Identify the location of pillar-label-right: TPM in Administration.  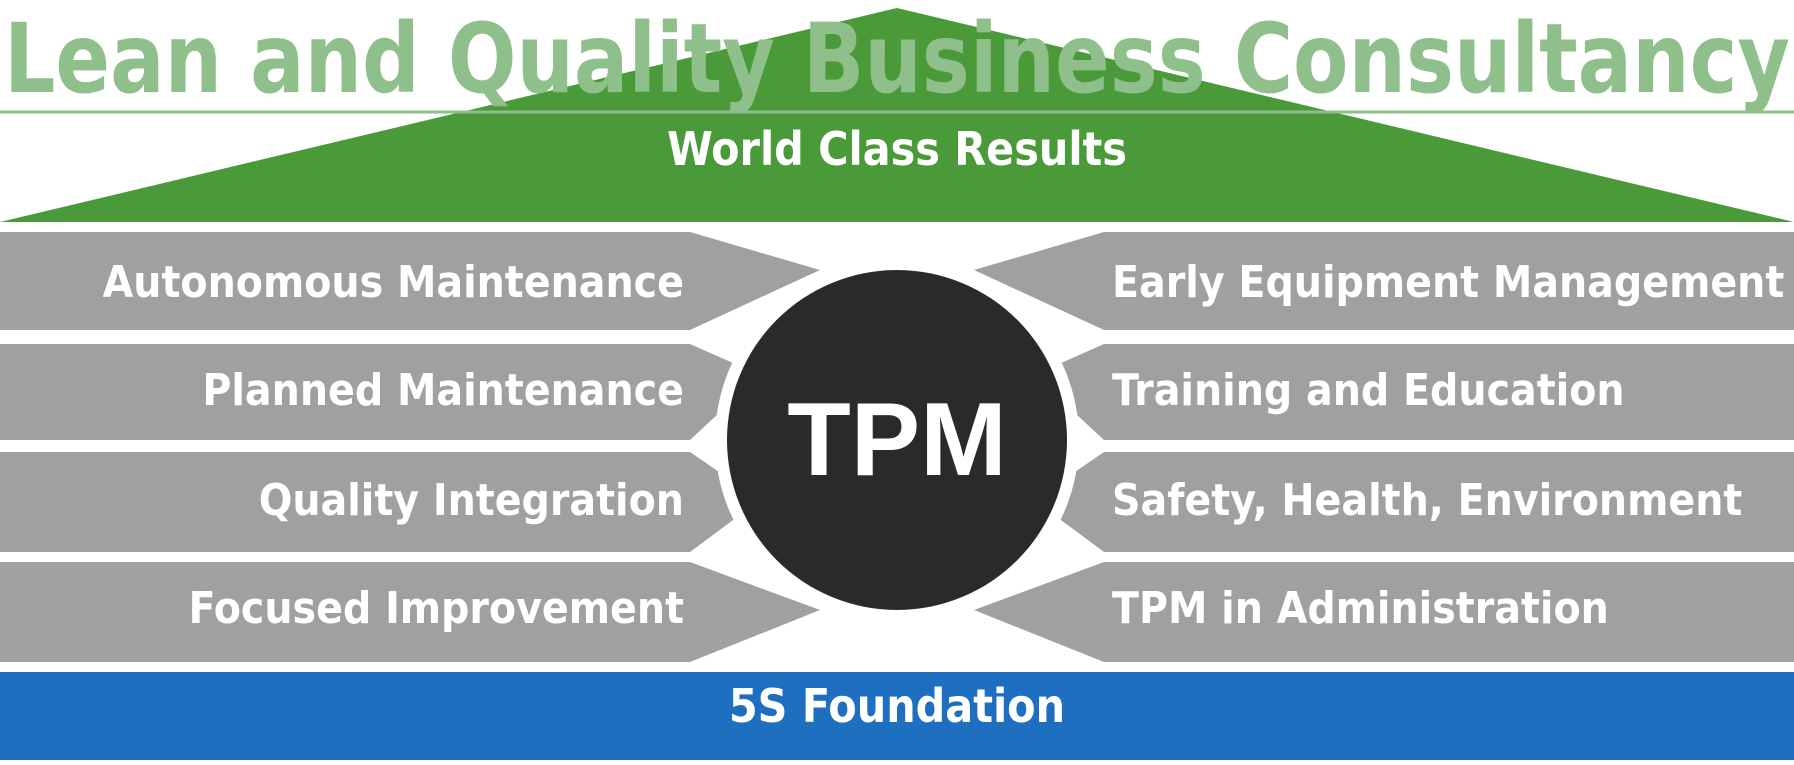
(1360, 608).